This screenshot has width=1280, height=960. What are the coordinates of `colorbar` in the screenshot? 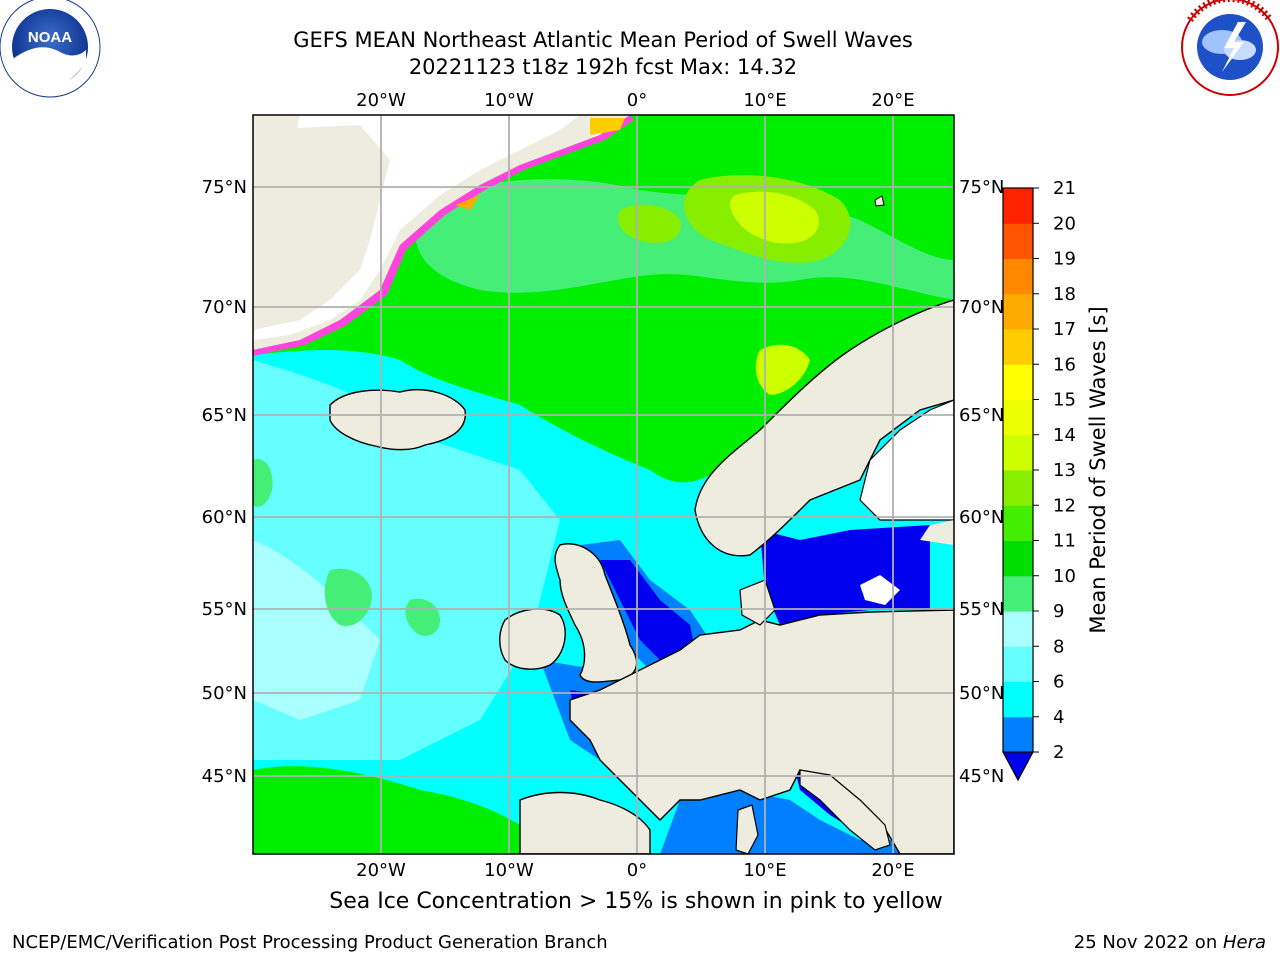 It's located at (1018, 484).